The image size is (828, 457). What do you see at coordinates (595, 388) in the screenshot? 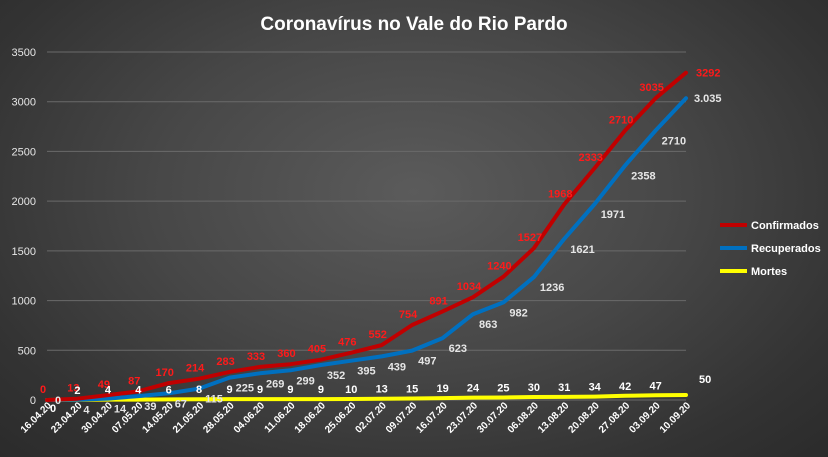
I see `data-label-mortes: 34` at bounding box center [595, 388].